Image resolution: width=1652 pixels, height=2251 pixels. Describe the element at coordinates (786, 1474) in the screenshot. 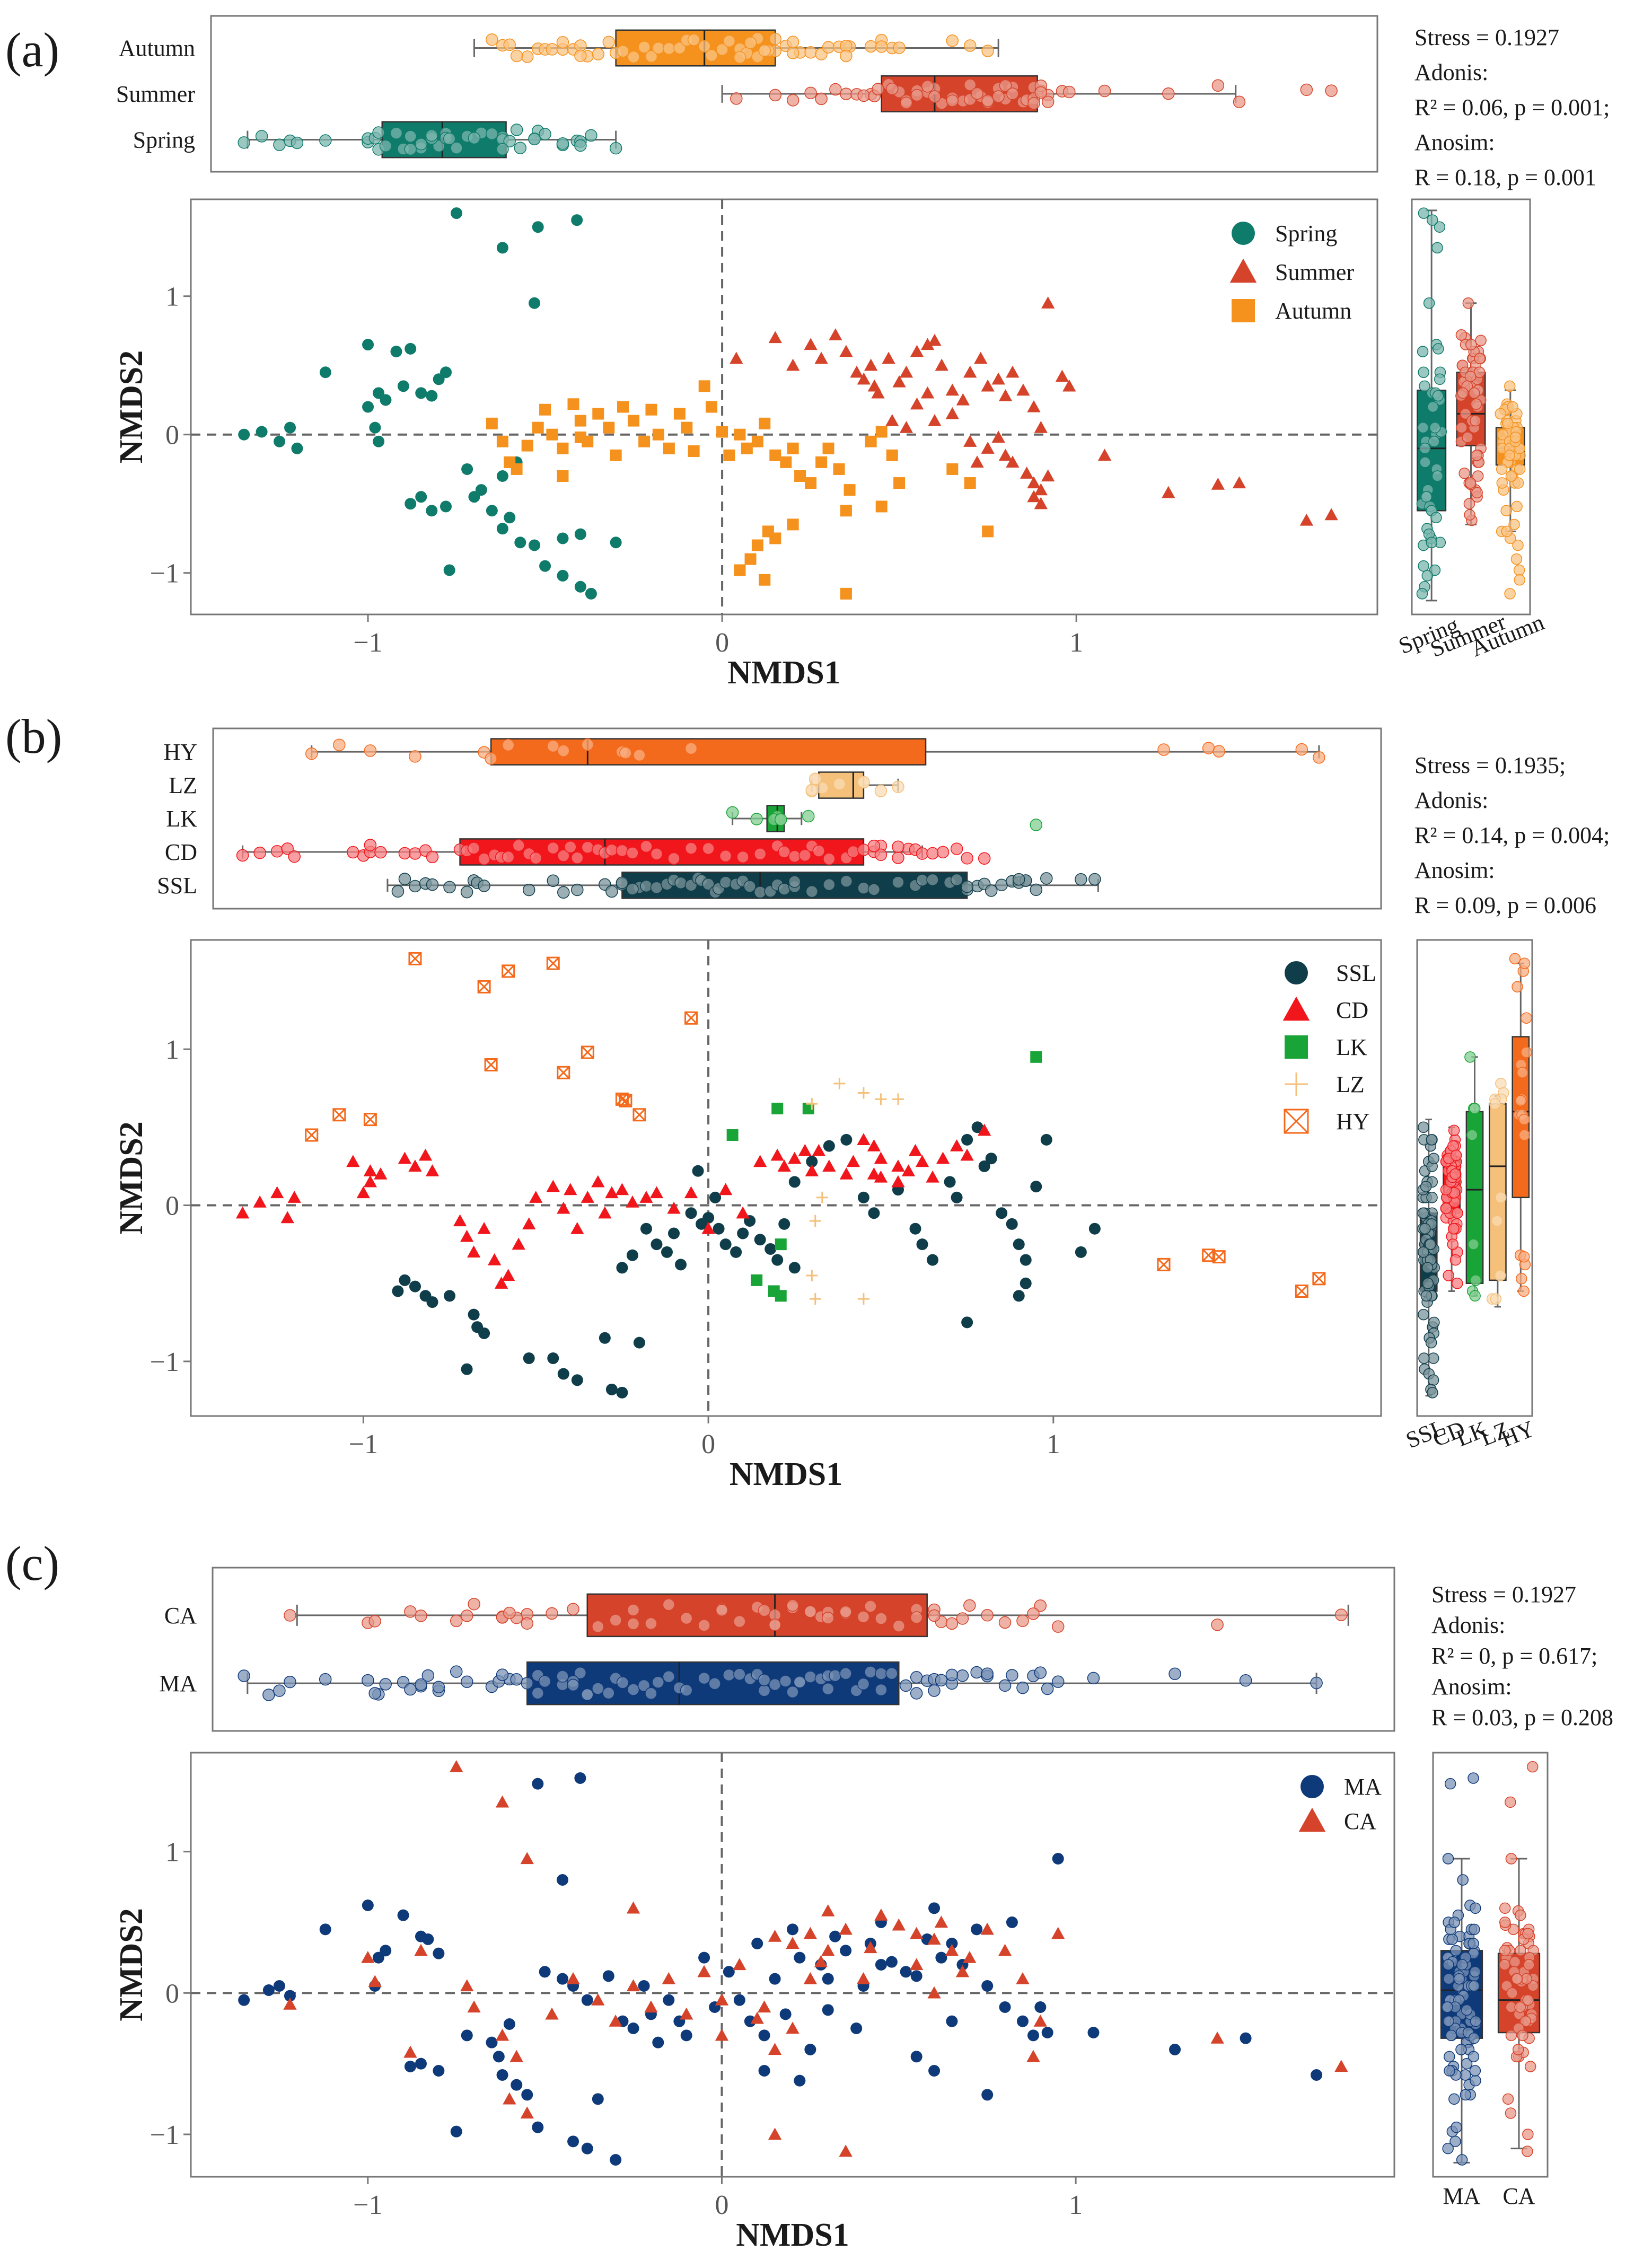

I see `x-axis-title: NMDS1` at that location.